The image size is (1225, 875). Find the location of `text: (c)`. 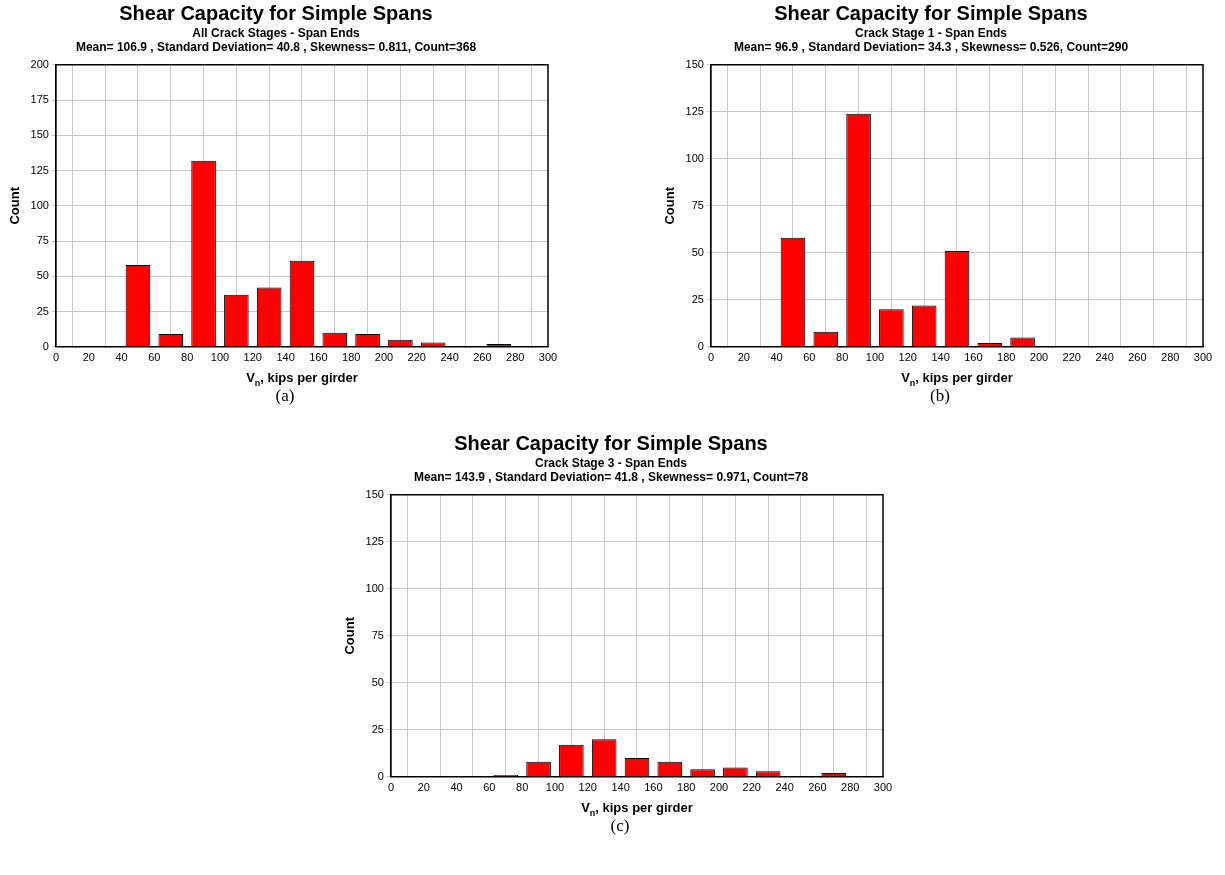

text: (c) is located at coordinates (620, 826).